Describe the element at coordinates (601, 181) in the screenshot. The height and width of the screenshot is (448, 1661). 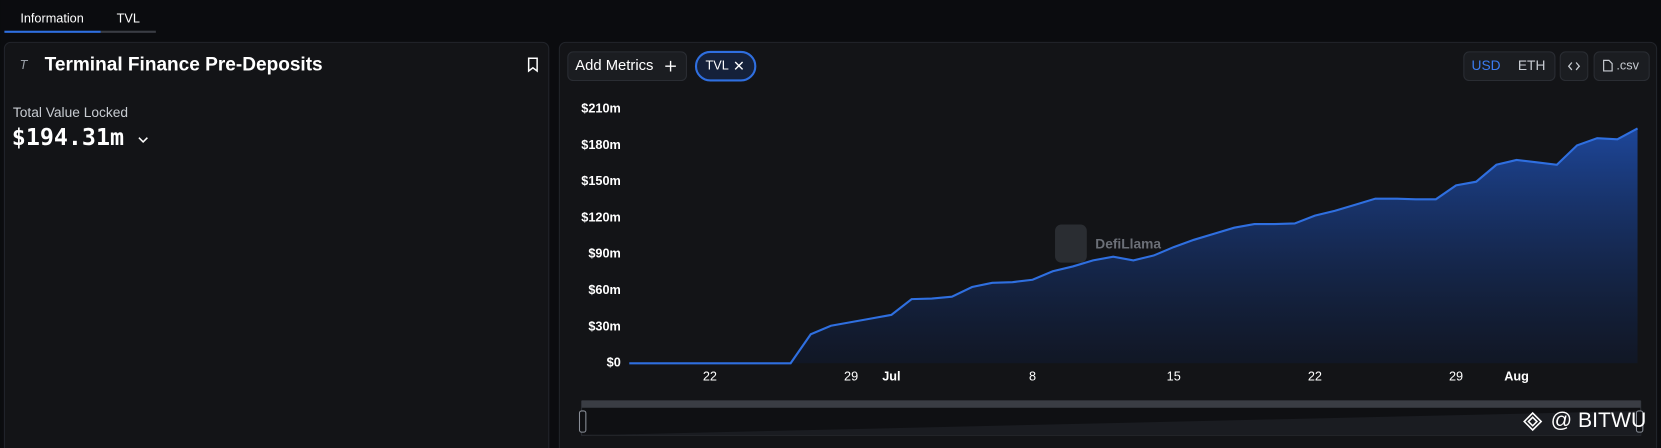
I see `y-tick-label: $150m` at that location.